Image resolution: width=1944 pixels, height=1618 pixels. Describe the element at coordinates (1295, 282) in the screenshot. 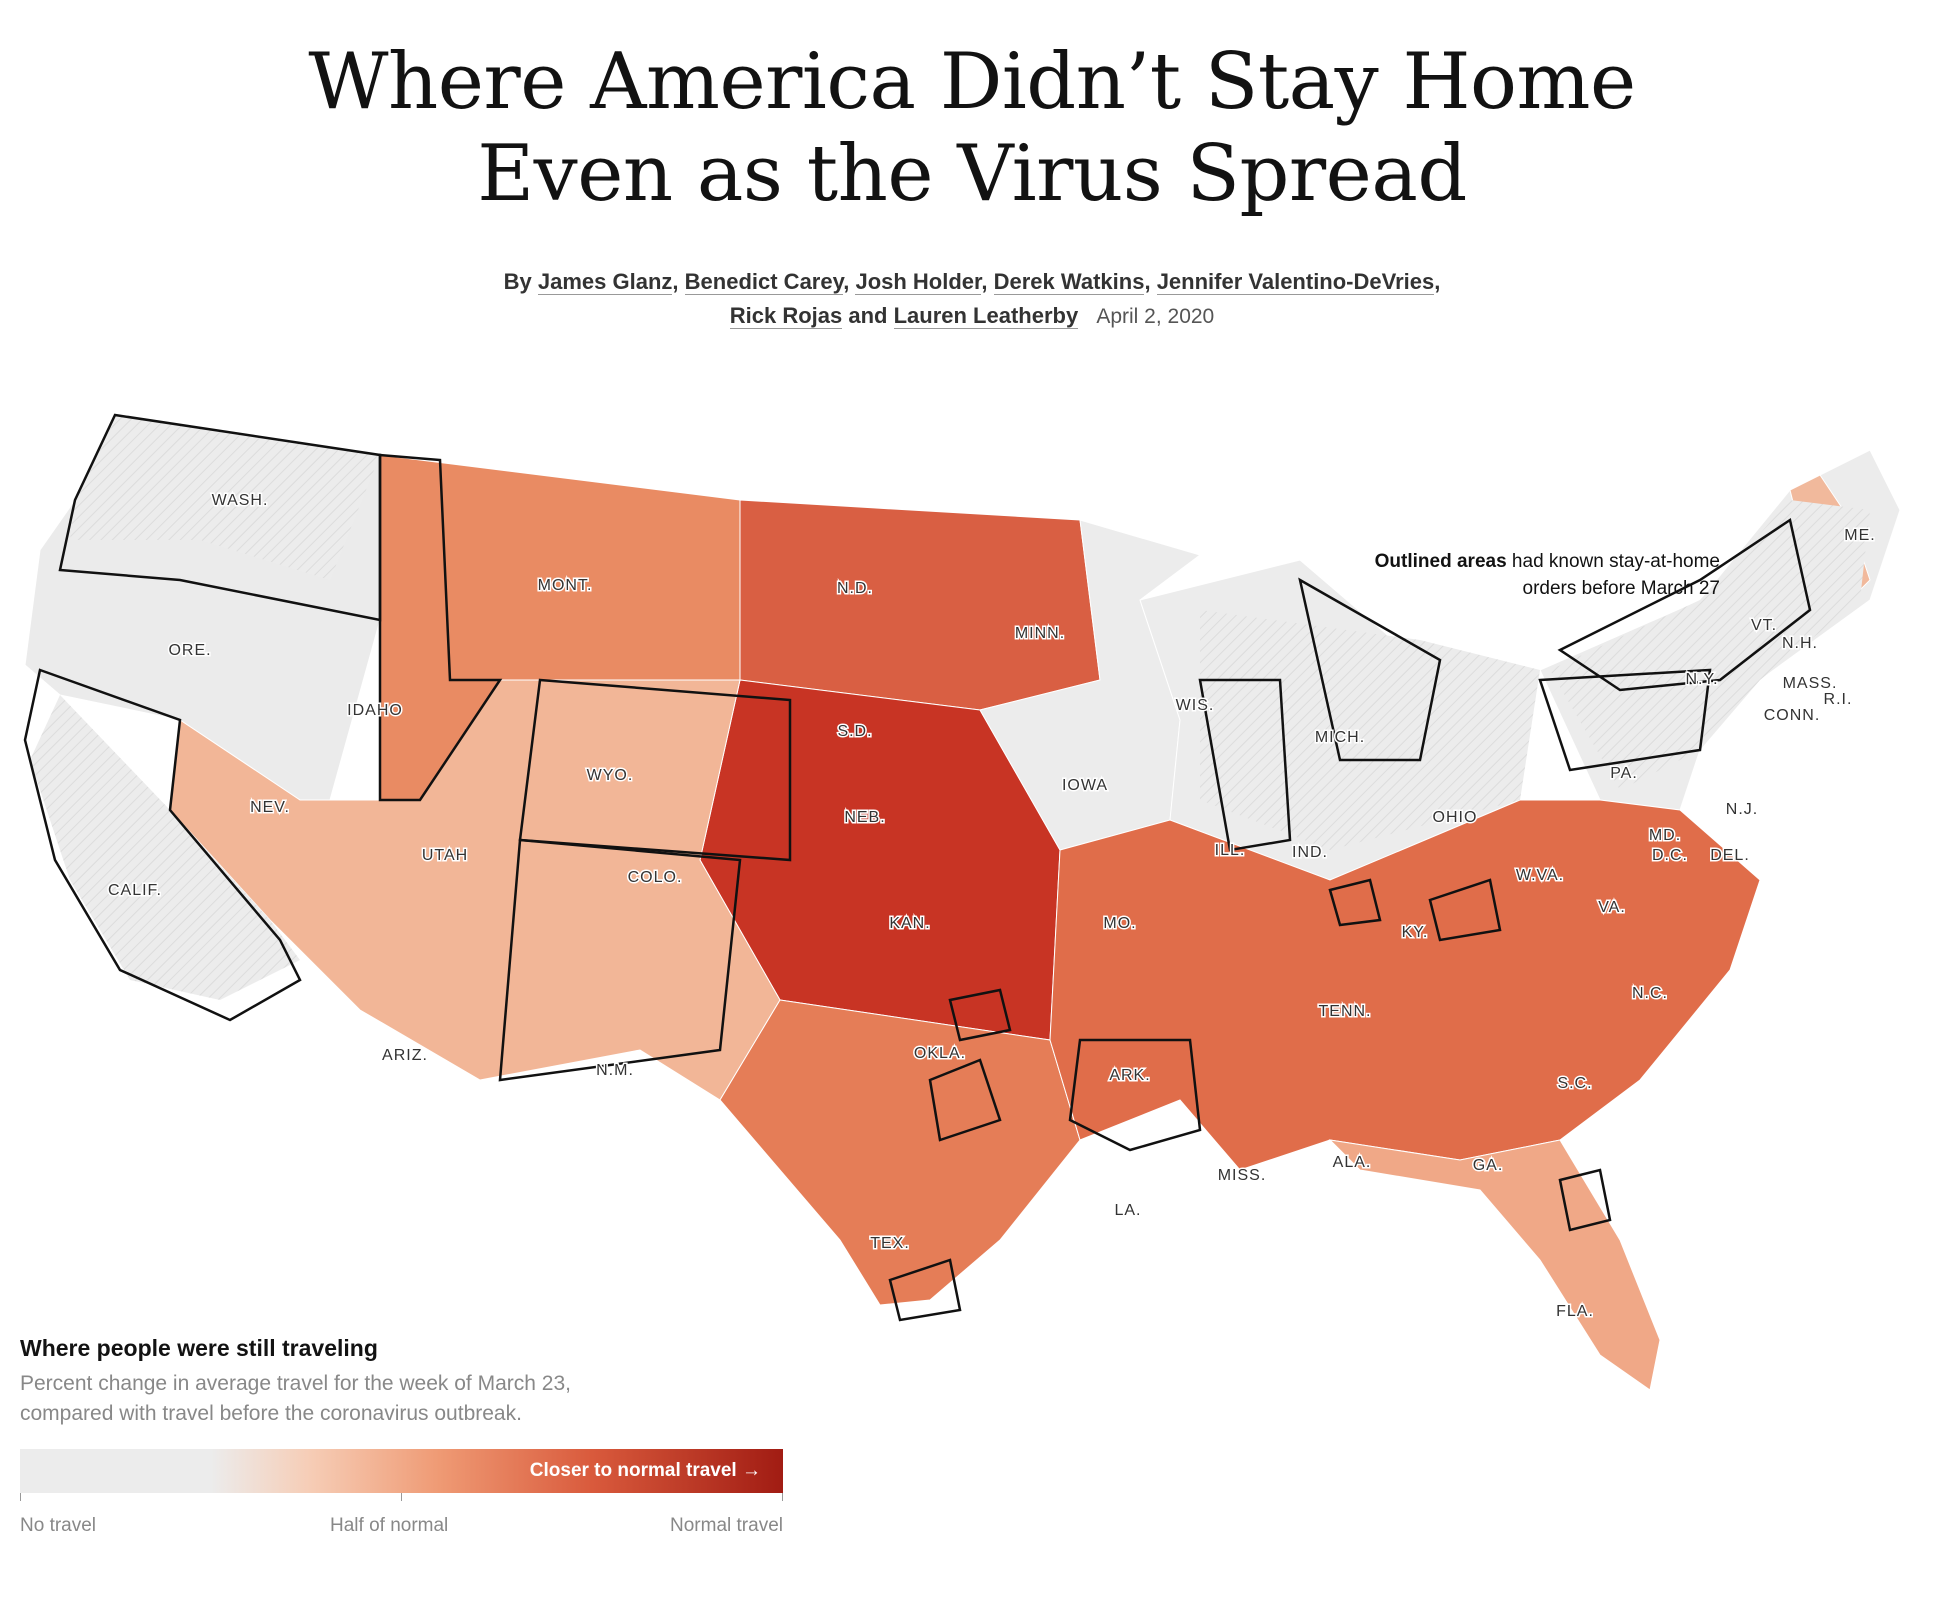

I see `author-link: Jennifer Valentino-DeVries` at that location.